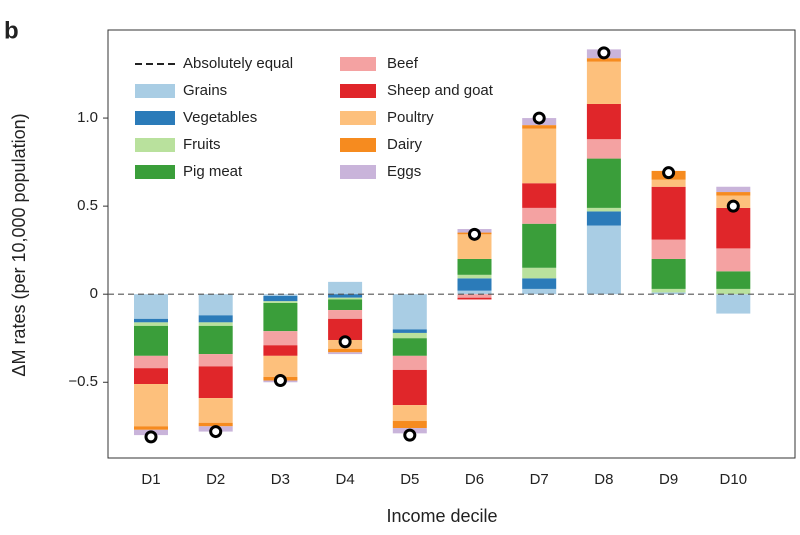 The height and width of the screenshot is (535, 800). I want to click on y-tick-label: 1.0, so click(87, 117).